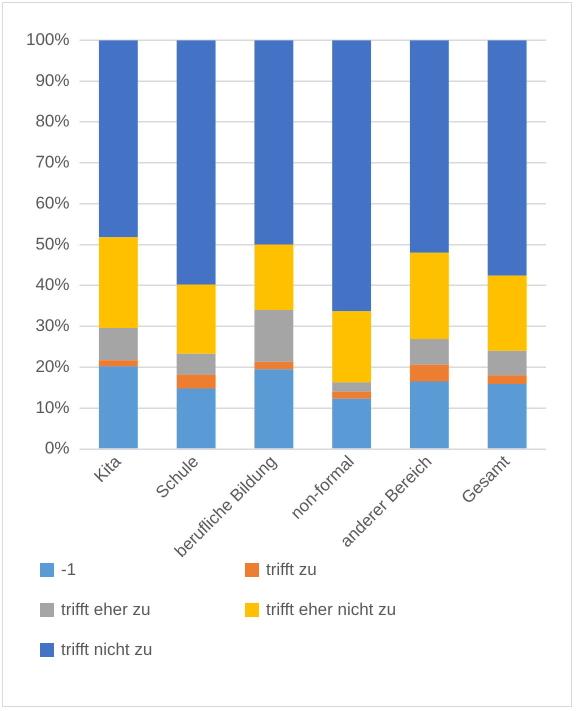 This screenshot has height=711, width=576. What do you see at coordinates (52, 407) in the screenshot?
I see `y-tick-label: 10%` at bounding box center [52, 407].